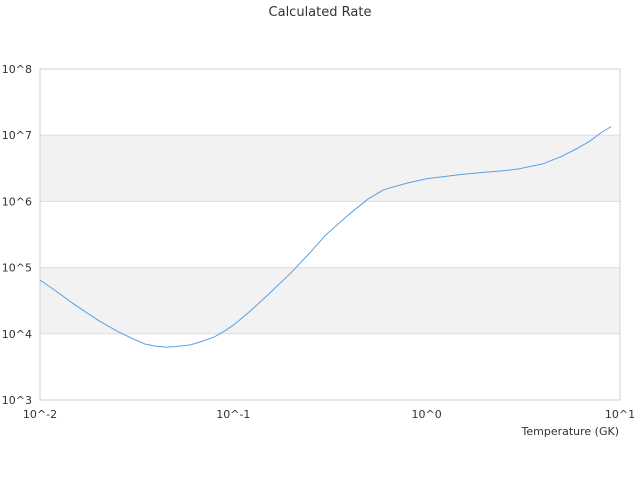 The width and height of the screenshot is (640, 480). What do you see at coordinates (17, 69) in the screenshot?
I see `y-tick-label: 10^8` at bounding box center [17, 69].